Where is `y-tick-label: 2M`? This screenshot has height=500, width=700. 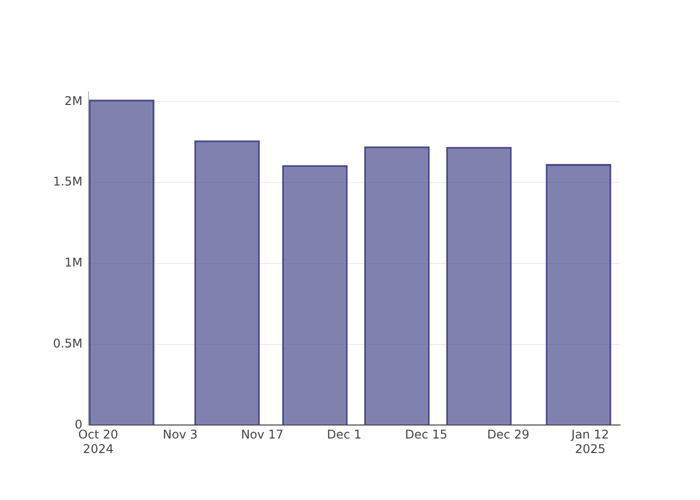 y-tick-label: 2M is located at coordinates (73, 101).